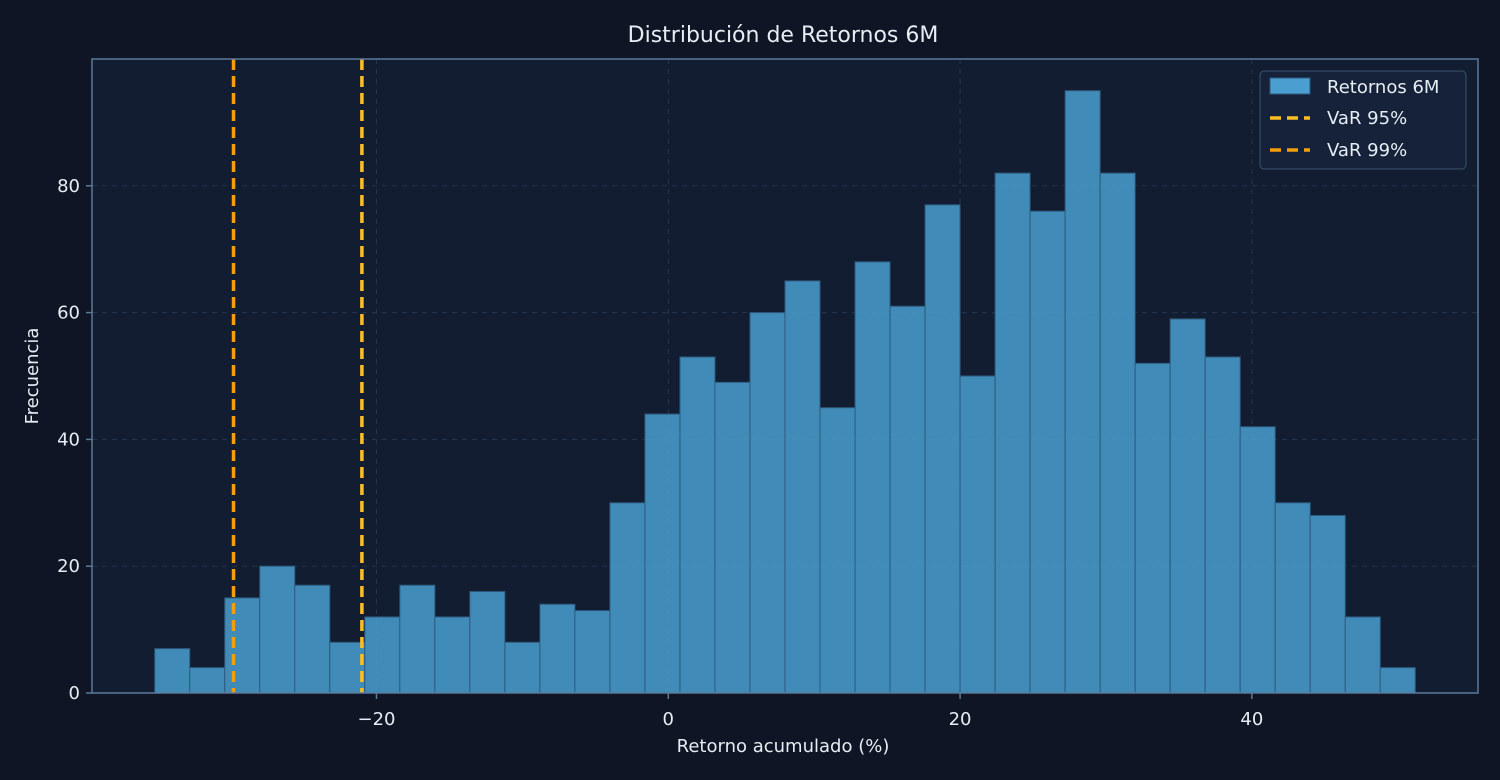  I want to click on x-axis-label: Retorno acumulado (%), so click(783, 746).